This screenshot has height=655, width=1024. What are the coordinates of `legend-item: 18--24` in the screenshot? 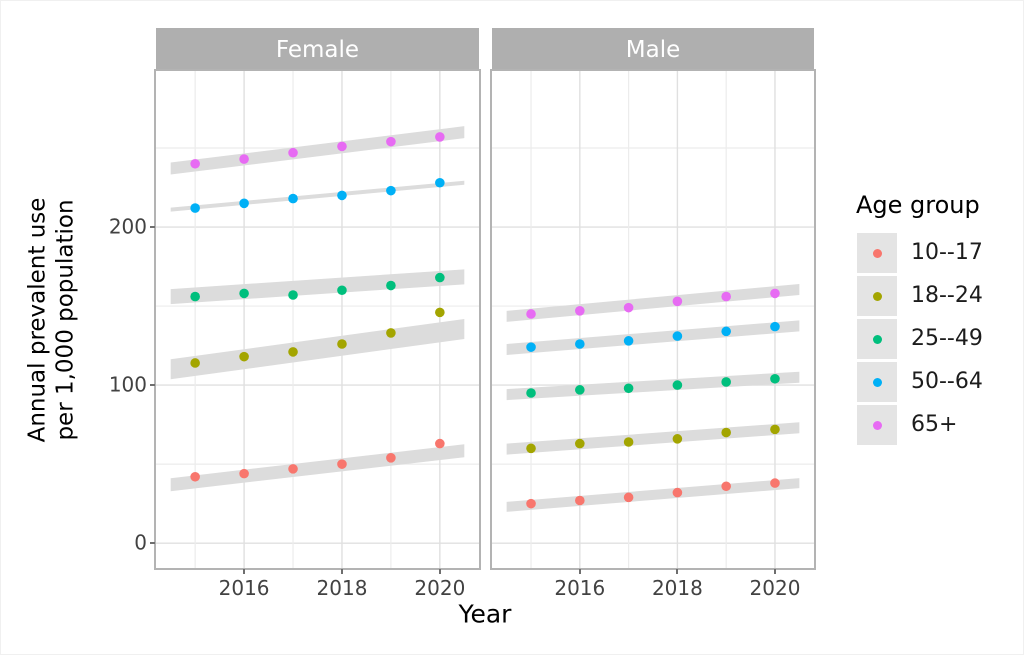 It's located at (934, 296).